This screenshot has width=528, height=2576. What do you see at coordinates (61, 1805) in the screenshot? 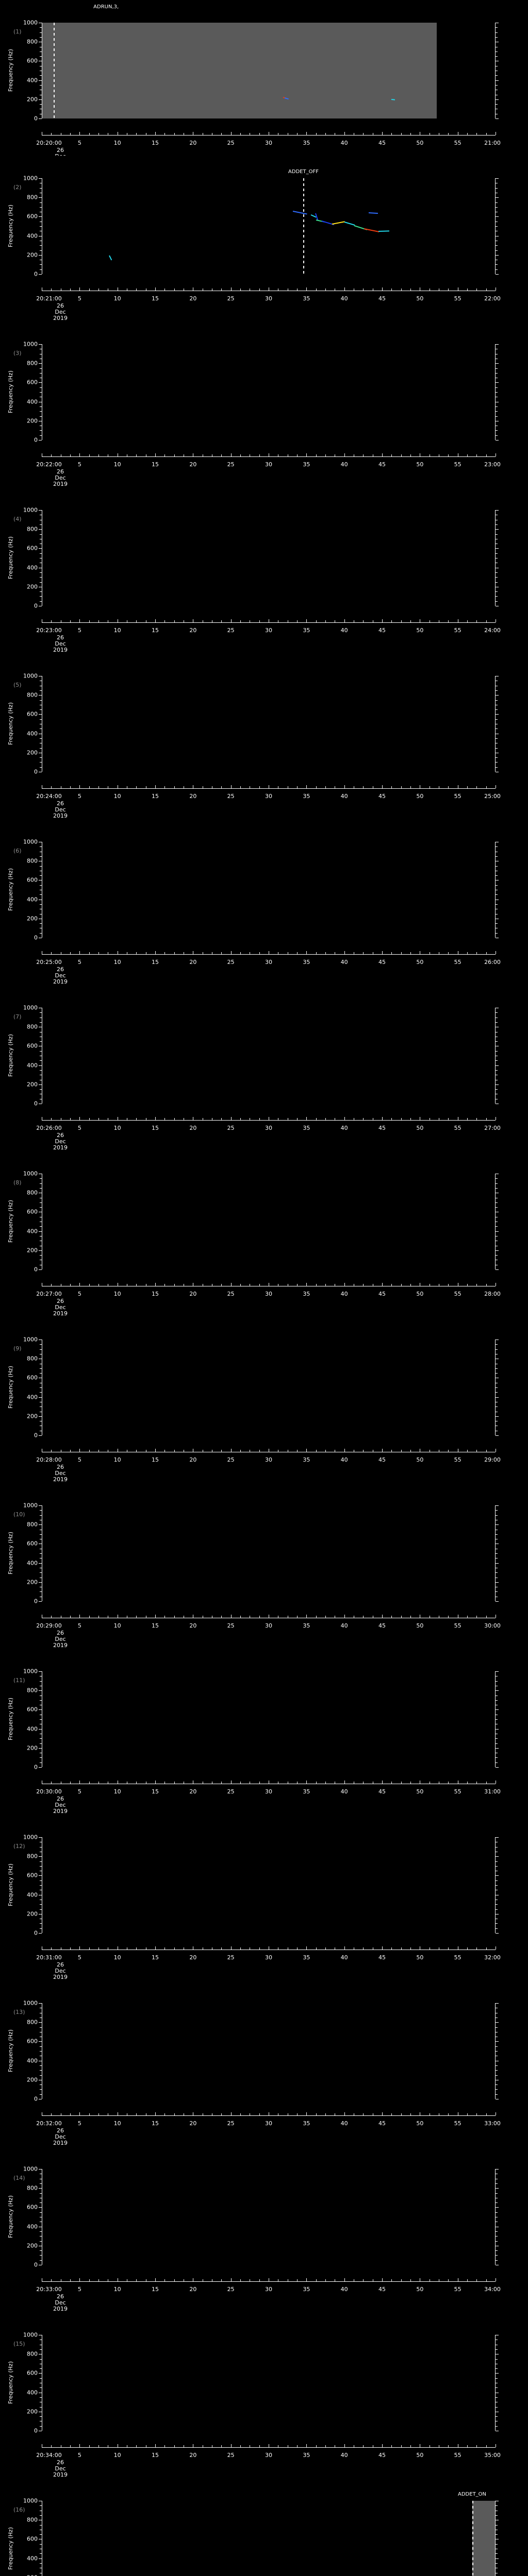
I see `date-part: Dec` at bounding box center [61, 1805].